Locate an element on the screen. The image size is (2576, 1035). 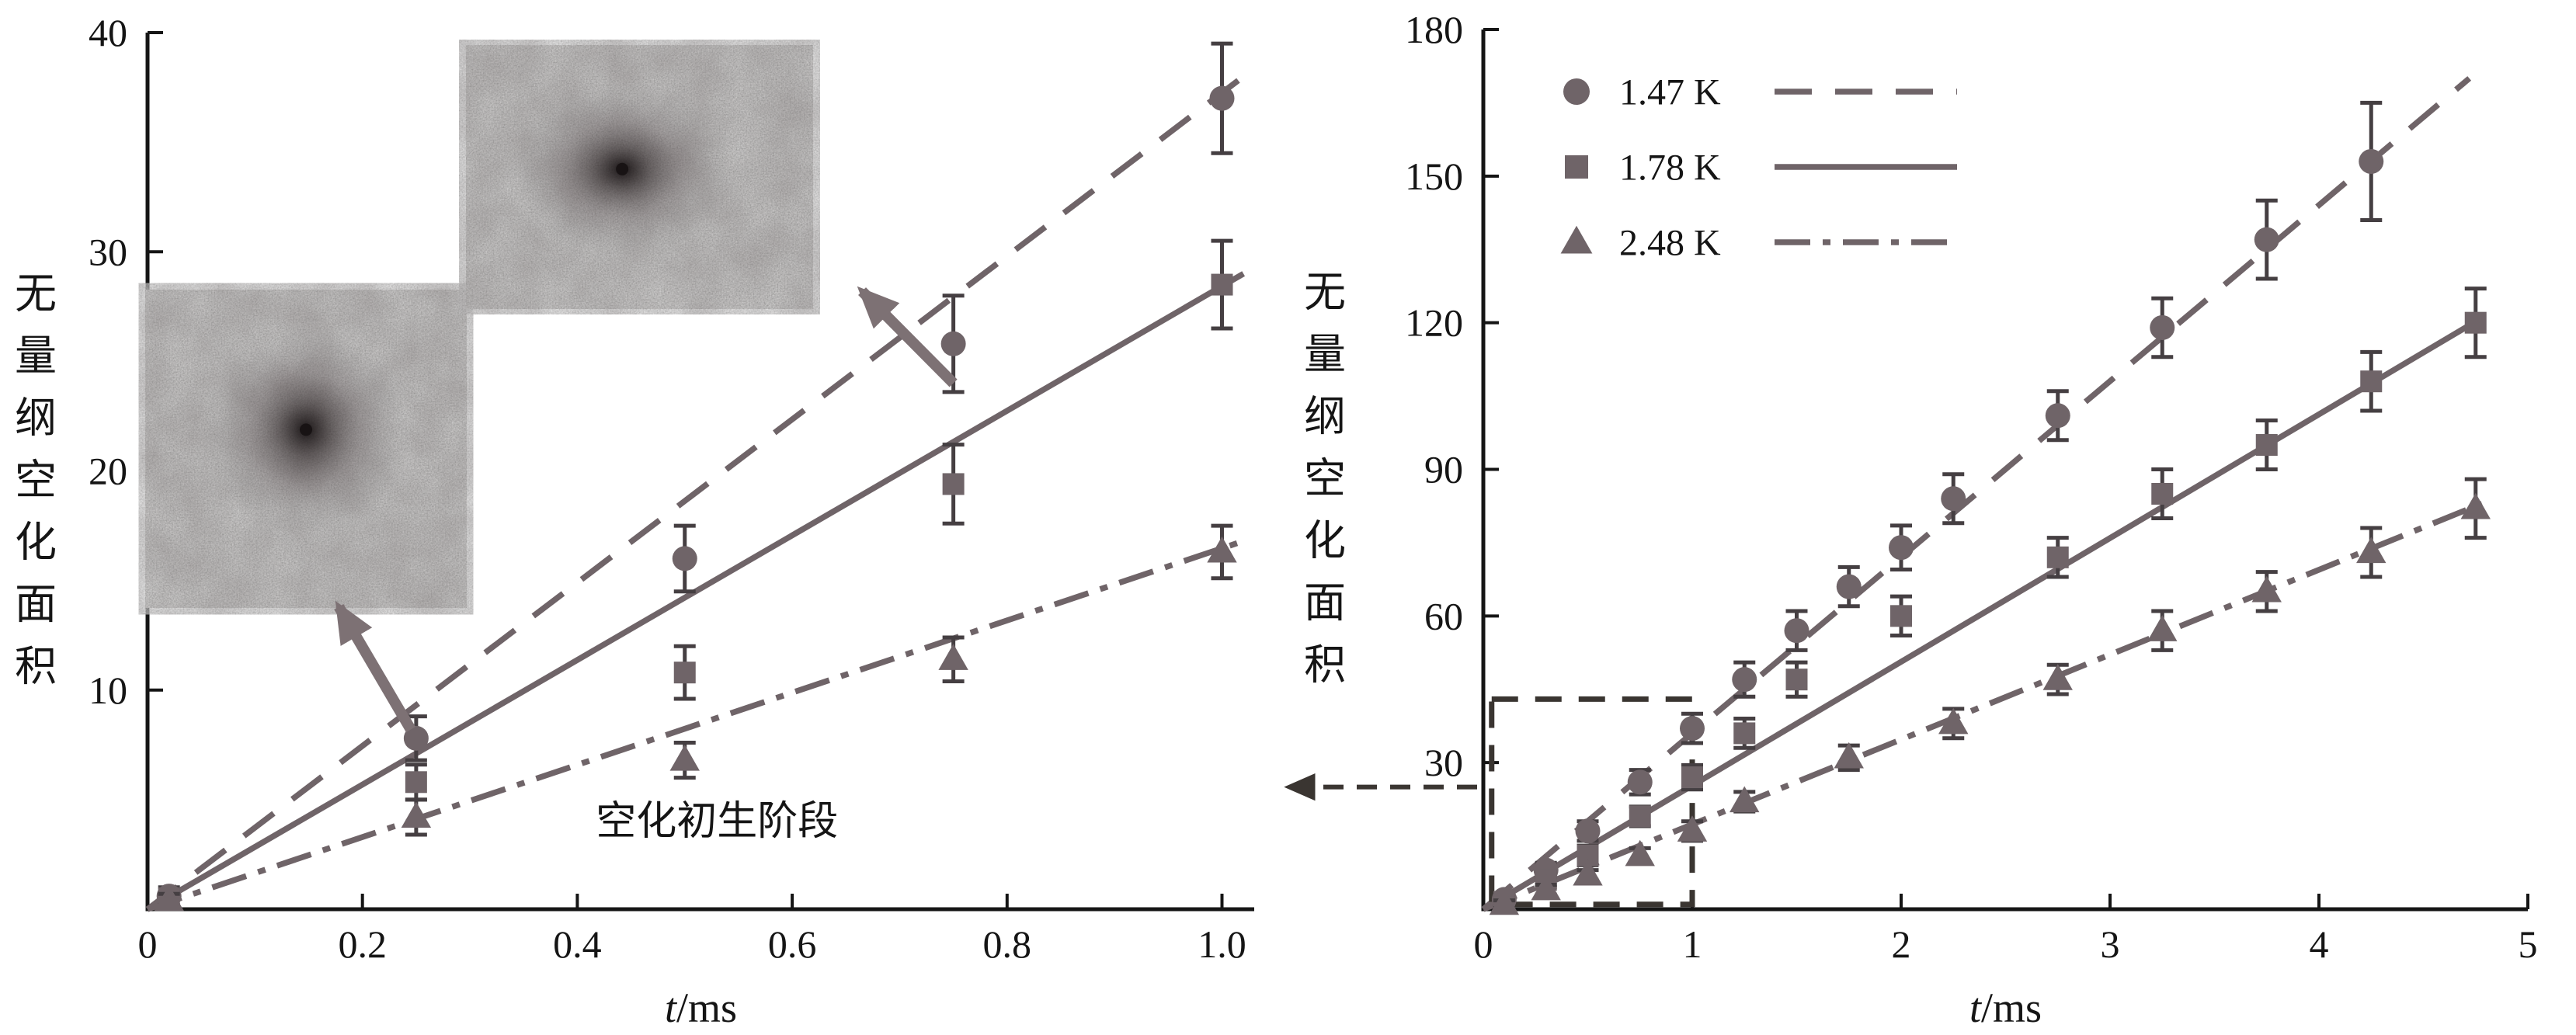
cavitation-snapshot-lower is located at coordinates (306, 449).